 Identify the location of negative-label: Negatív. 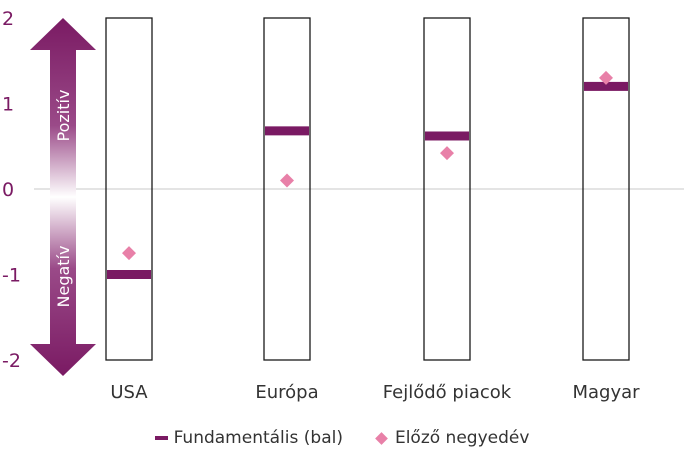
(63, 277).